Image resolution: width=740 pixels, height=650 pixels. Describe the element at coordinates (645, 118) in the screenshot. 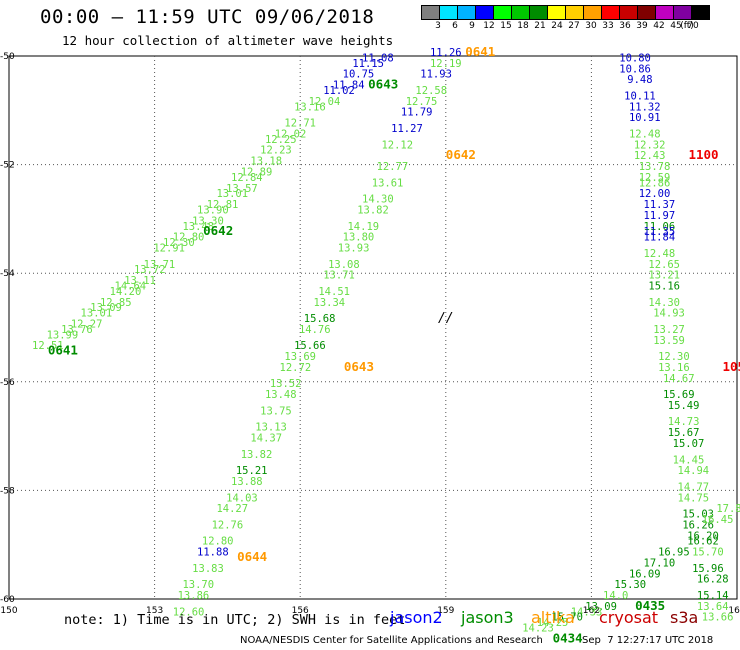

I see `swh-point-label: 10.91` at that location.